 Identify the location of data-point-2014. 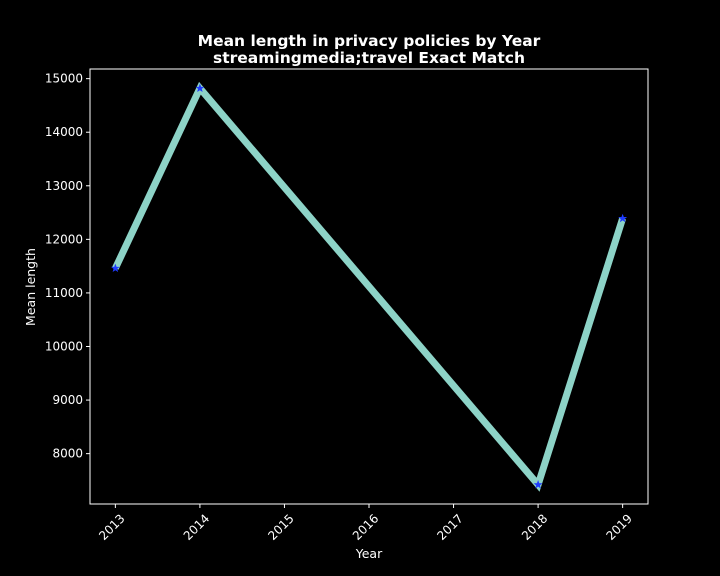
(200, 88).